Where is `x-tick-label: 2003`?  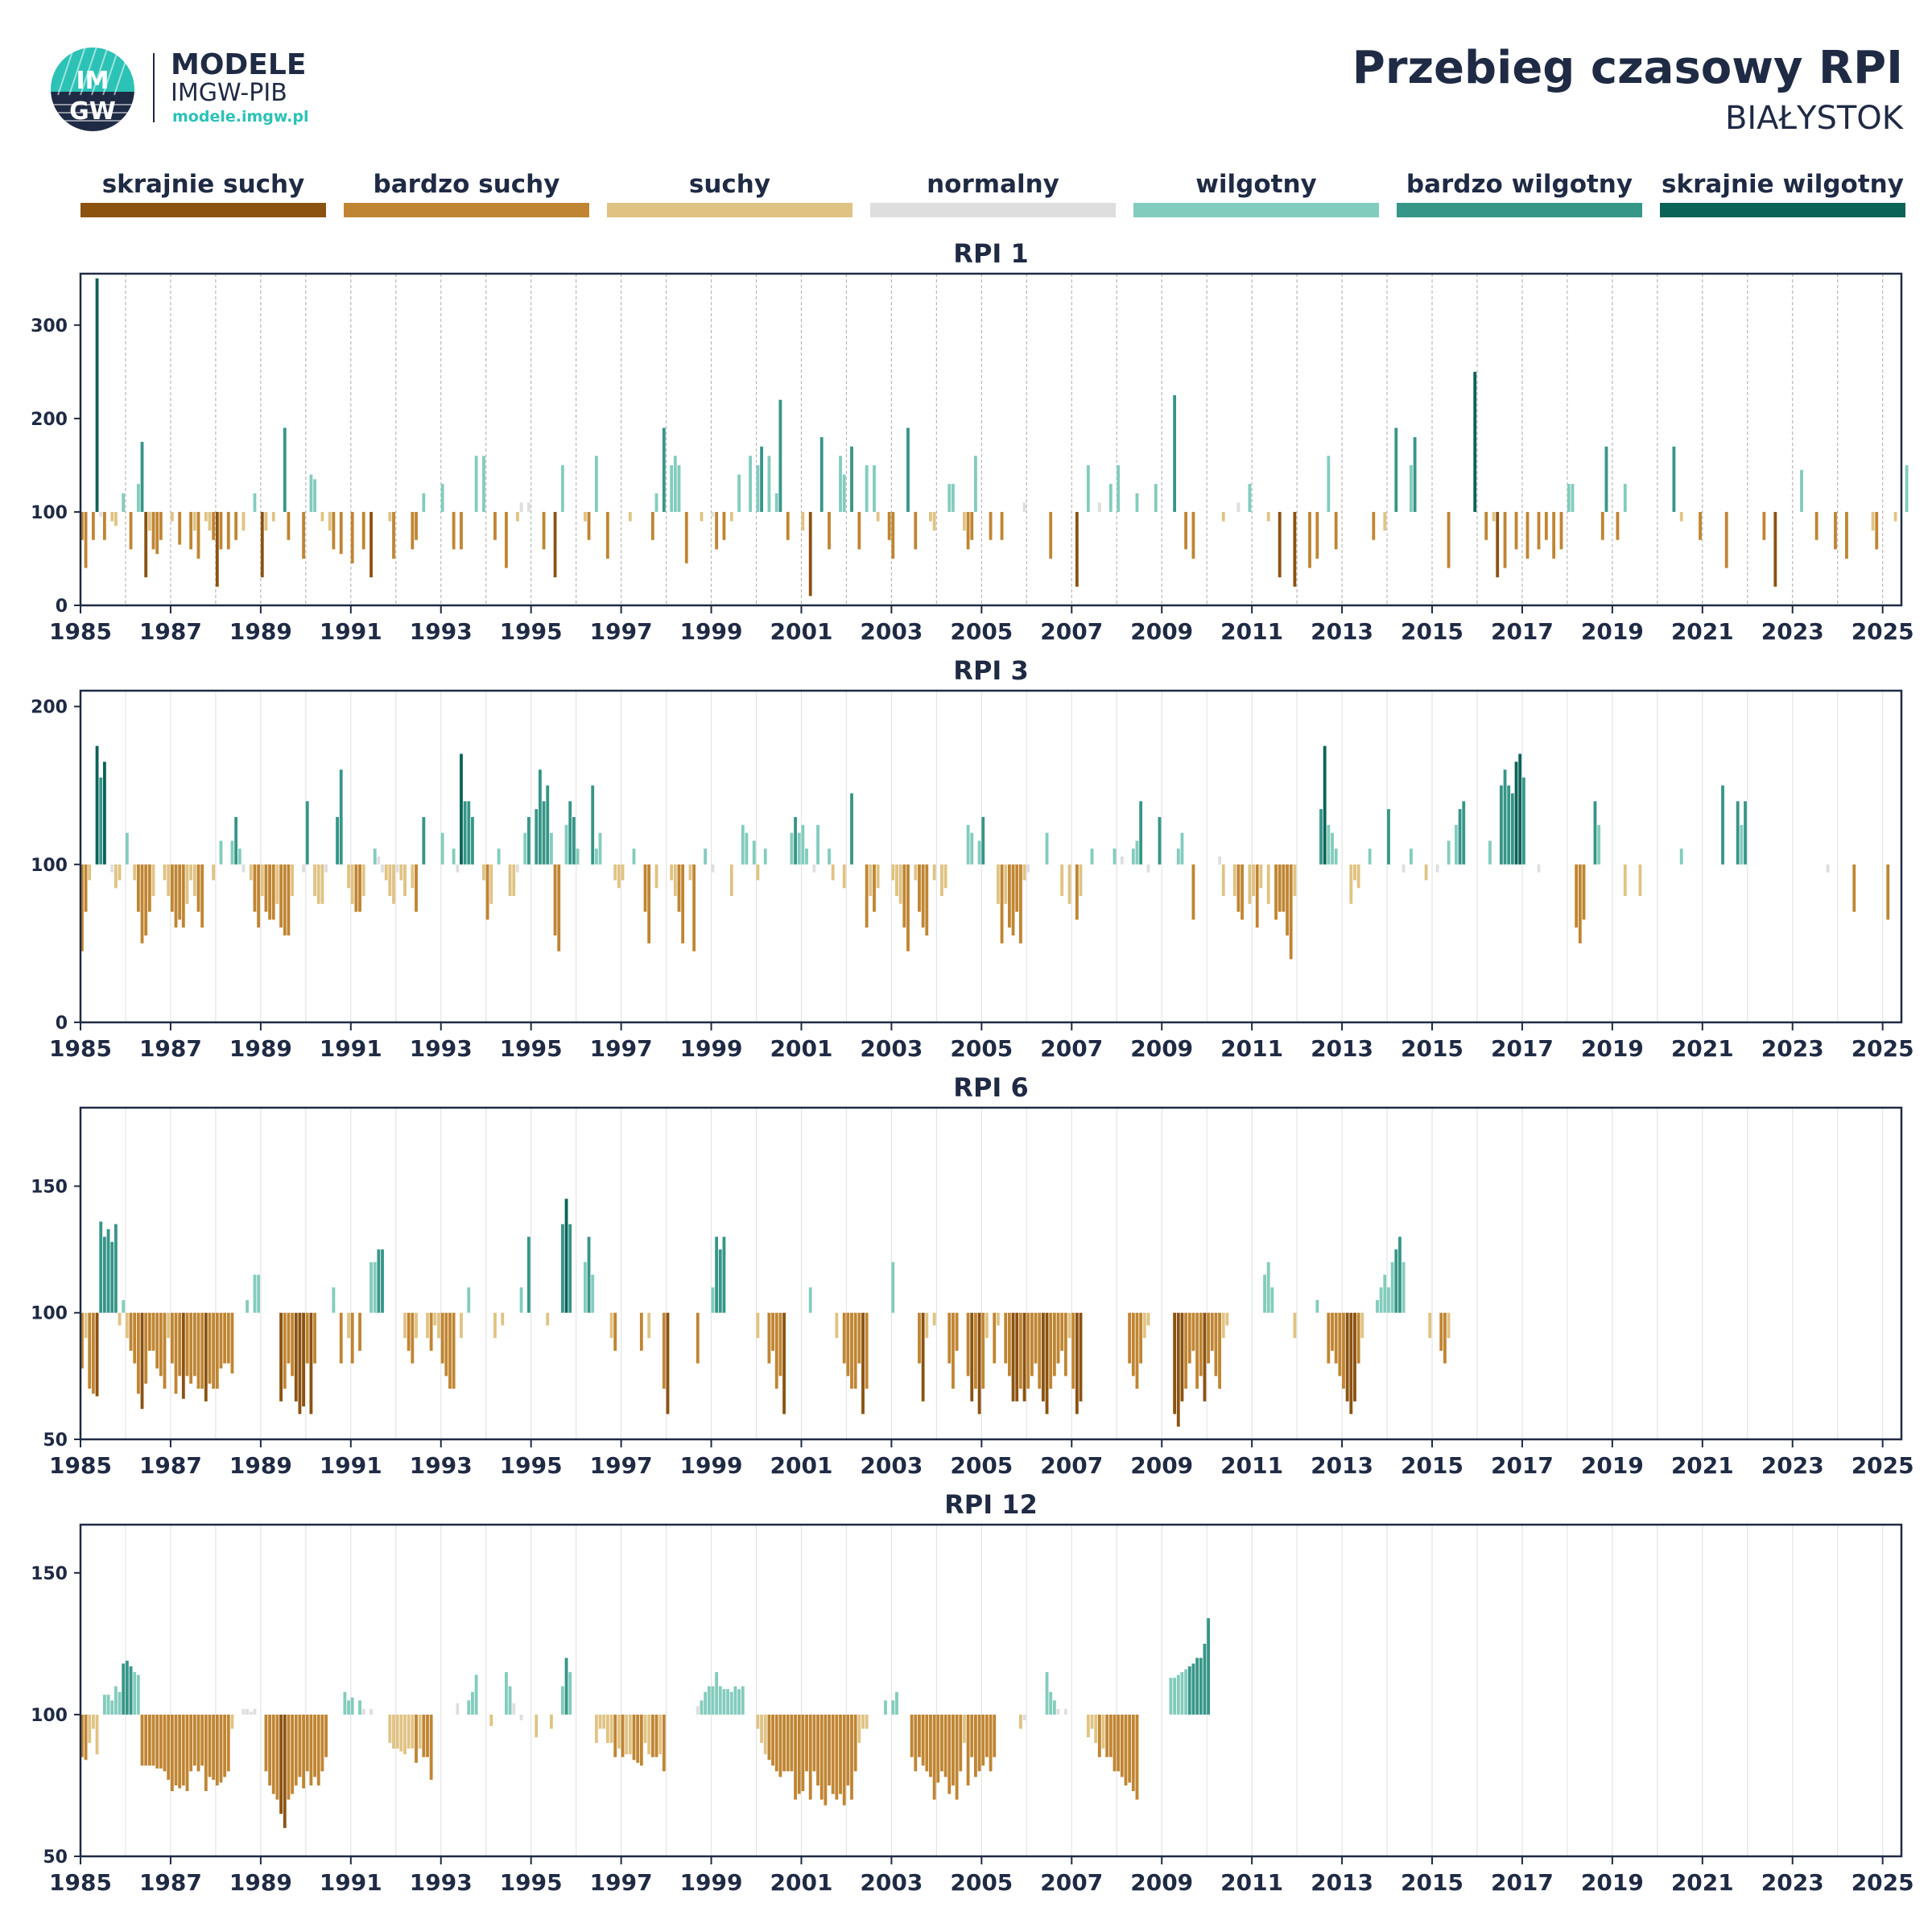
x-tick-label: 2003 is located at coordinates (891, 1048).